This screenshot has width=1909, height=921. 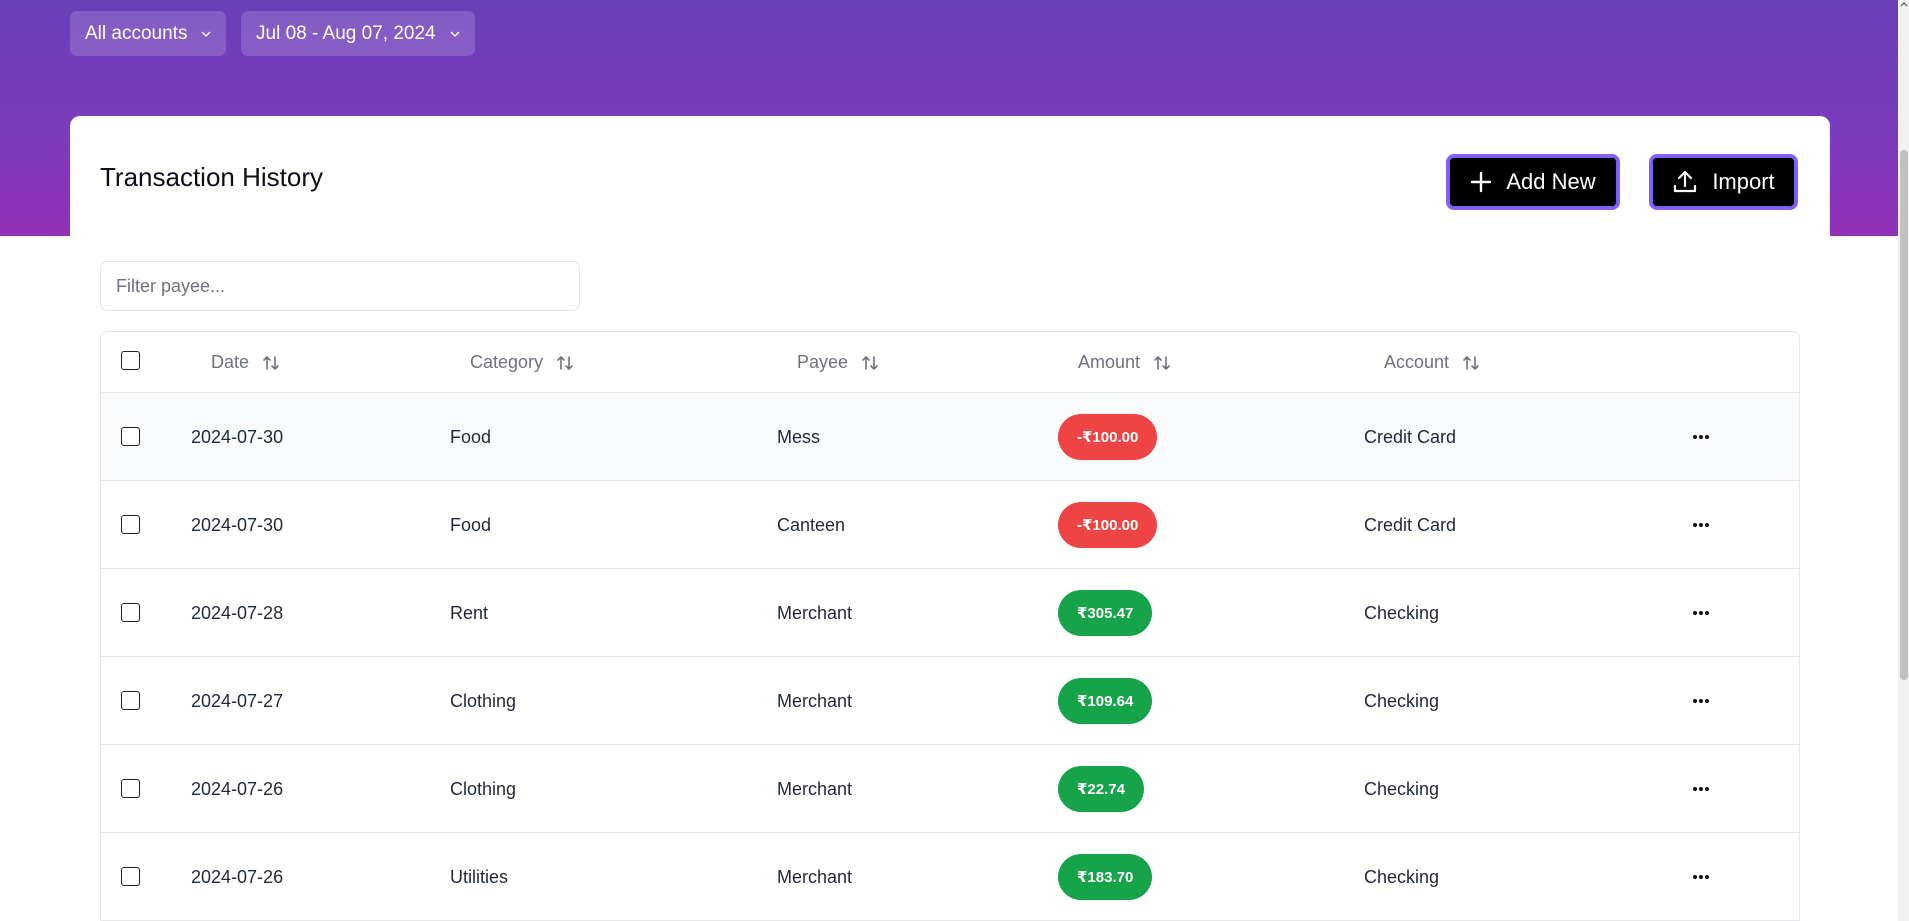 I want to click on cell-amount: ₹22.74, so click(x=1101, y=789).